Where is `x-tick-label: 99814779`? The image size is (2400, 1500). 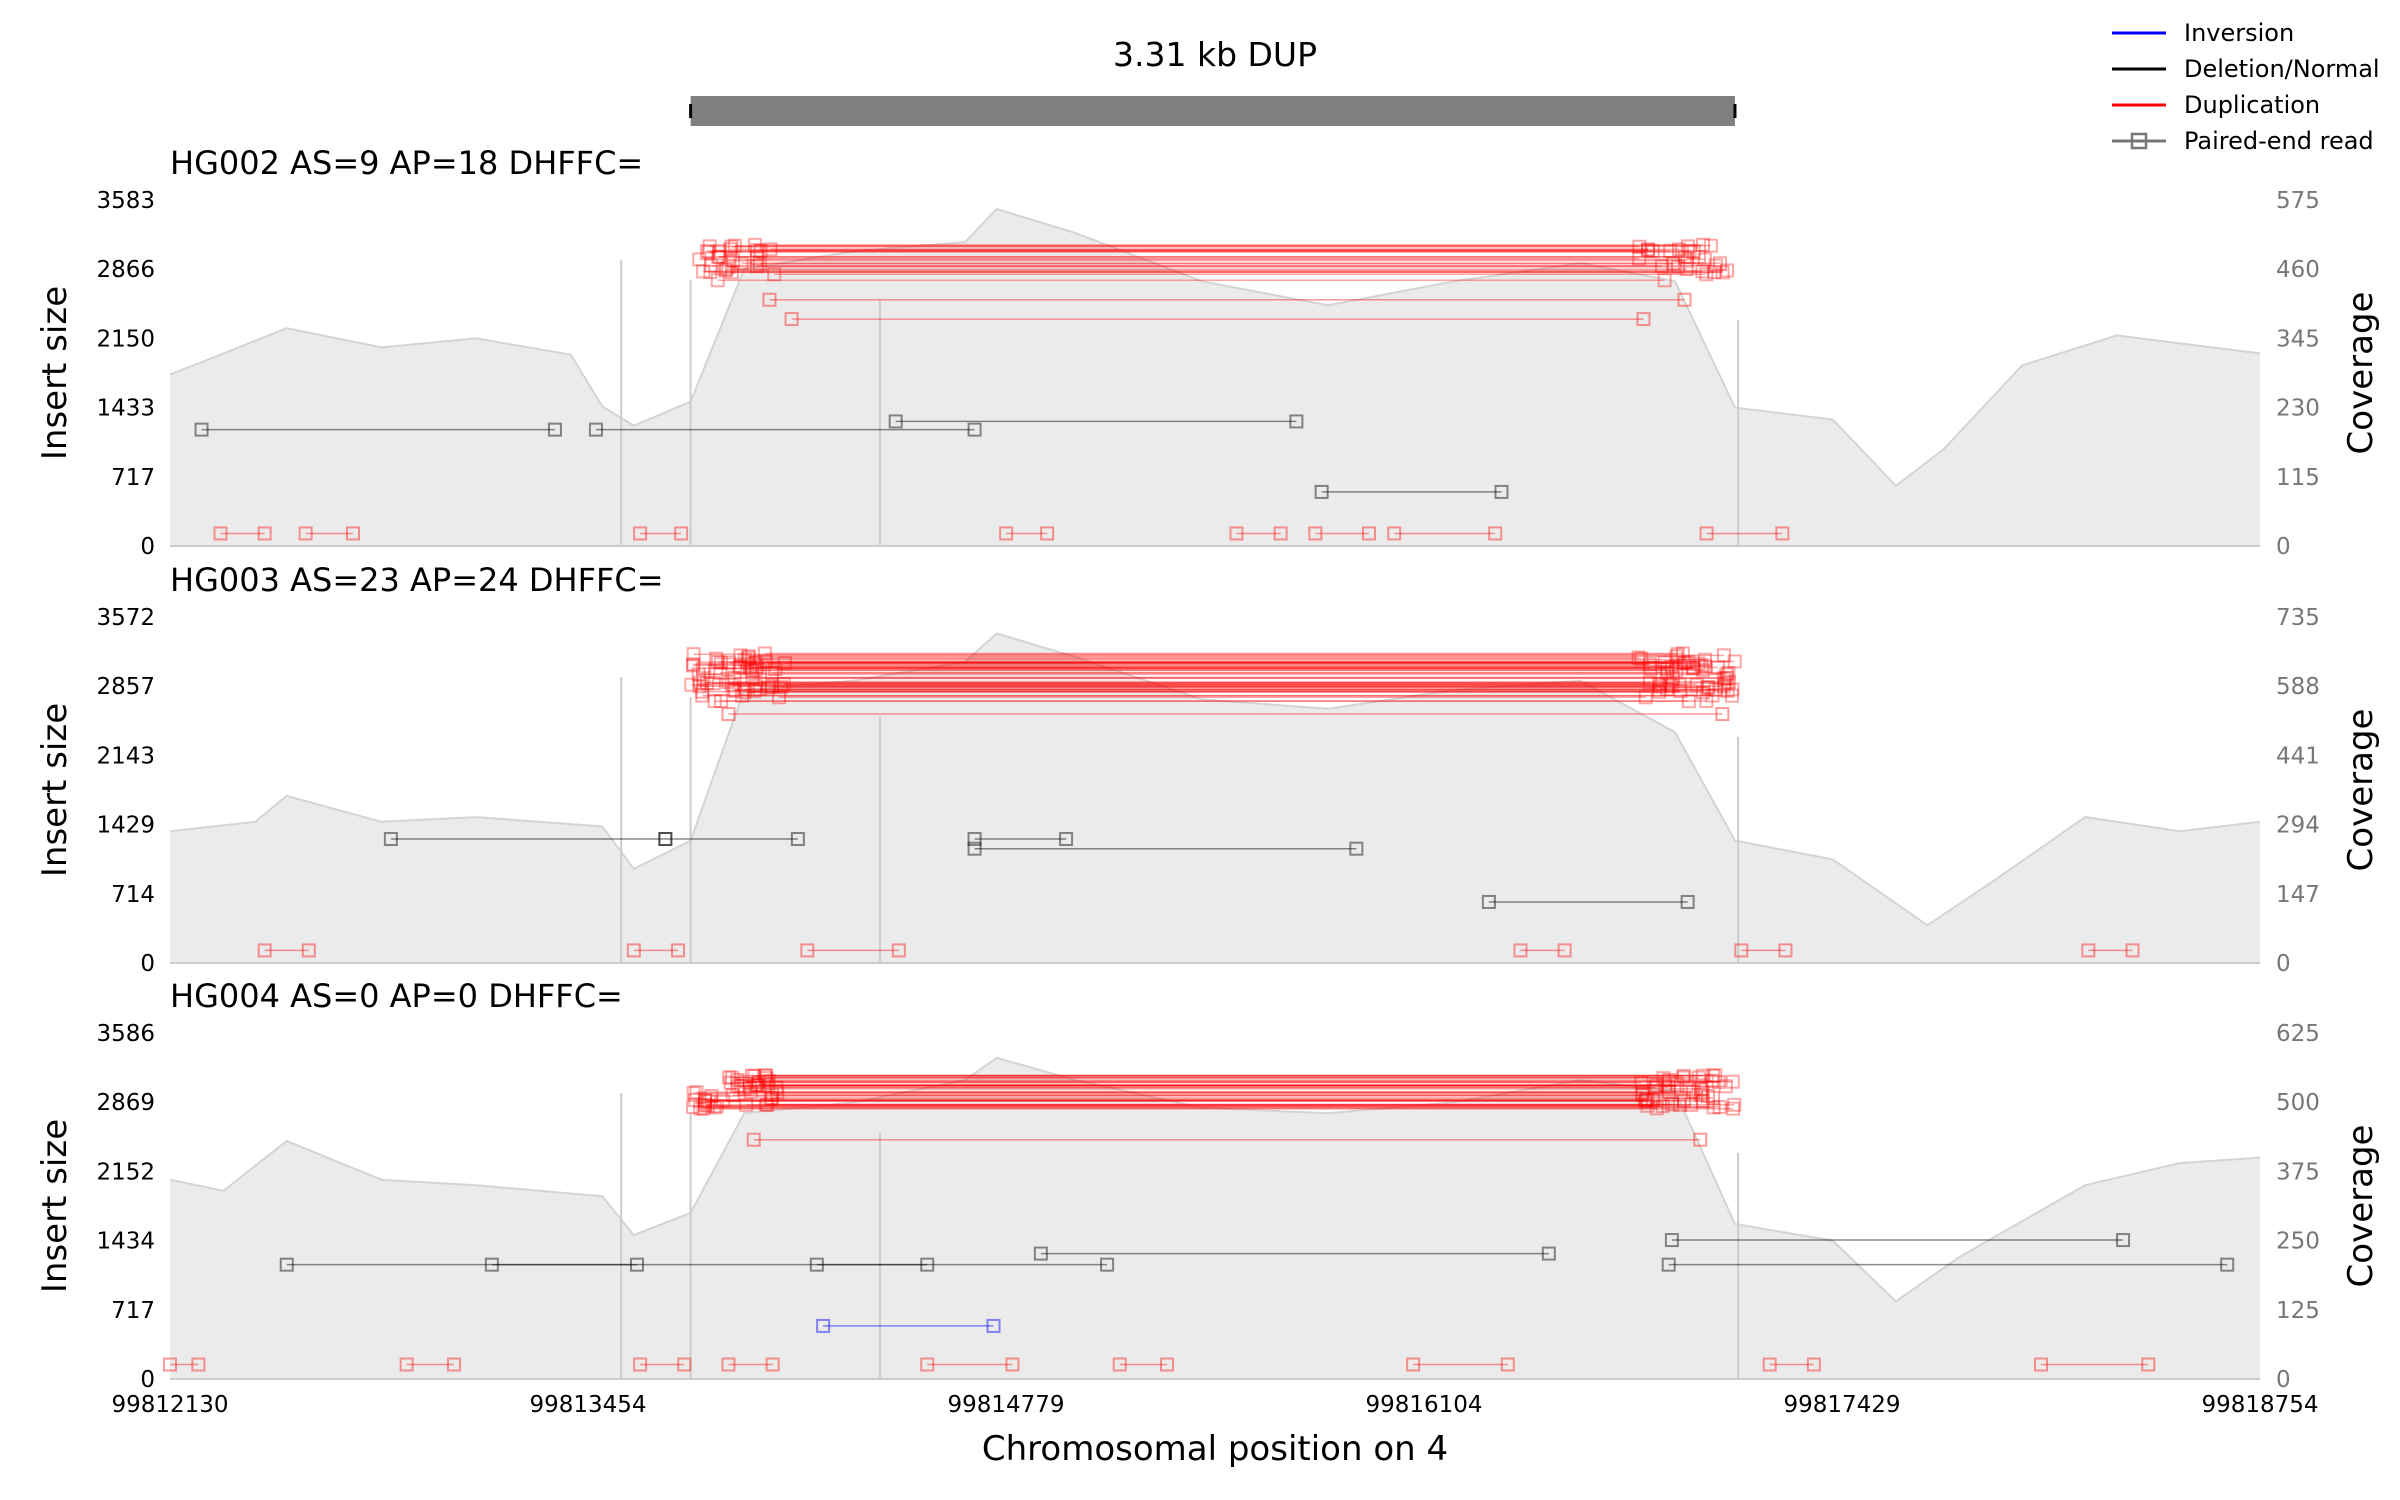
x-tick-label: 99814779 is located at coordinates (1005, 1405).